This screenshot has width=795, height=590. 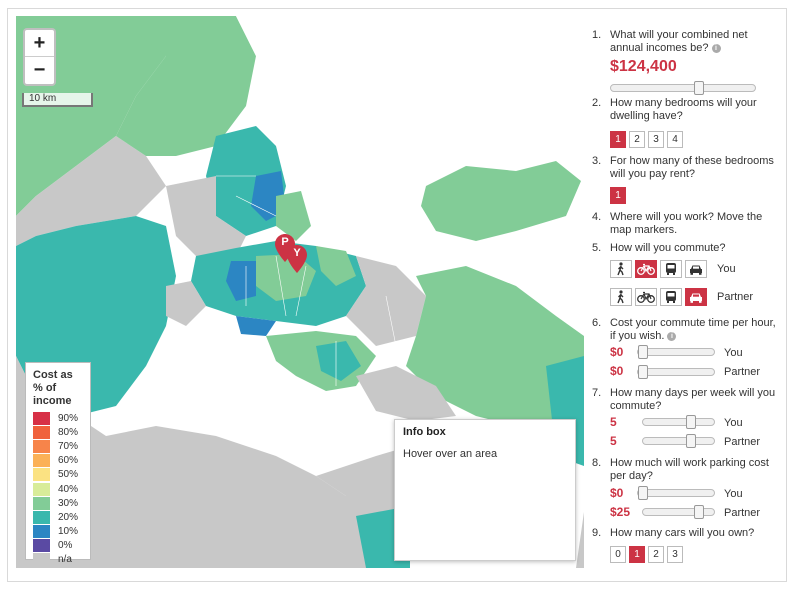 I want to click on question-commute: 5. How will you commute?, so click(x=684, y=248).